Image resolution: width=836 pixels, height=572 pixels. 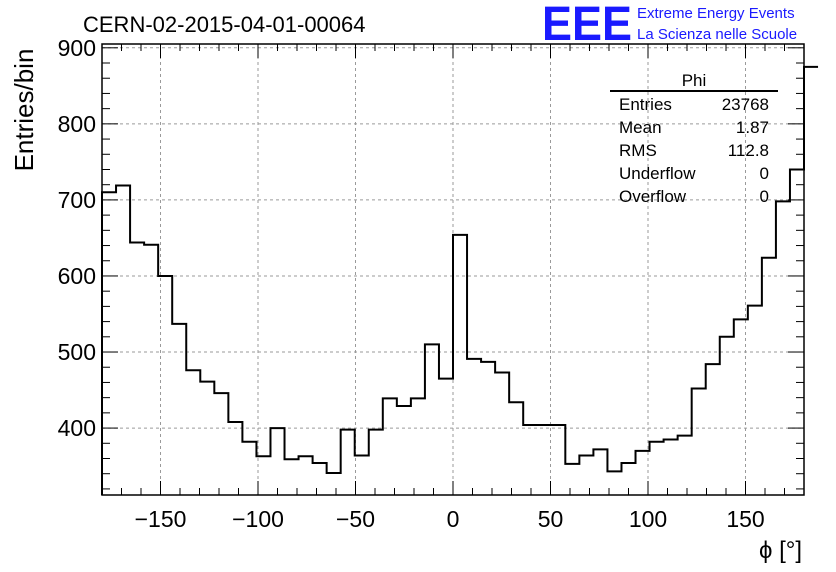 What do you see at coordinates (453, 519) in the screenshot?
I see `x-tick-label: 0` at bounding box center [453, 519].